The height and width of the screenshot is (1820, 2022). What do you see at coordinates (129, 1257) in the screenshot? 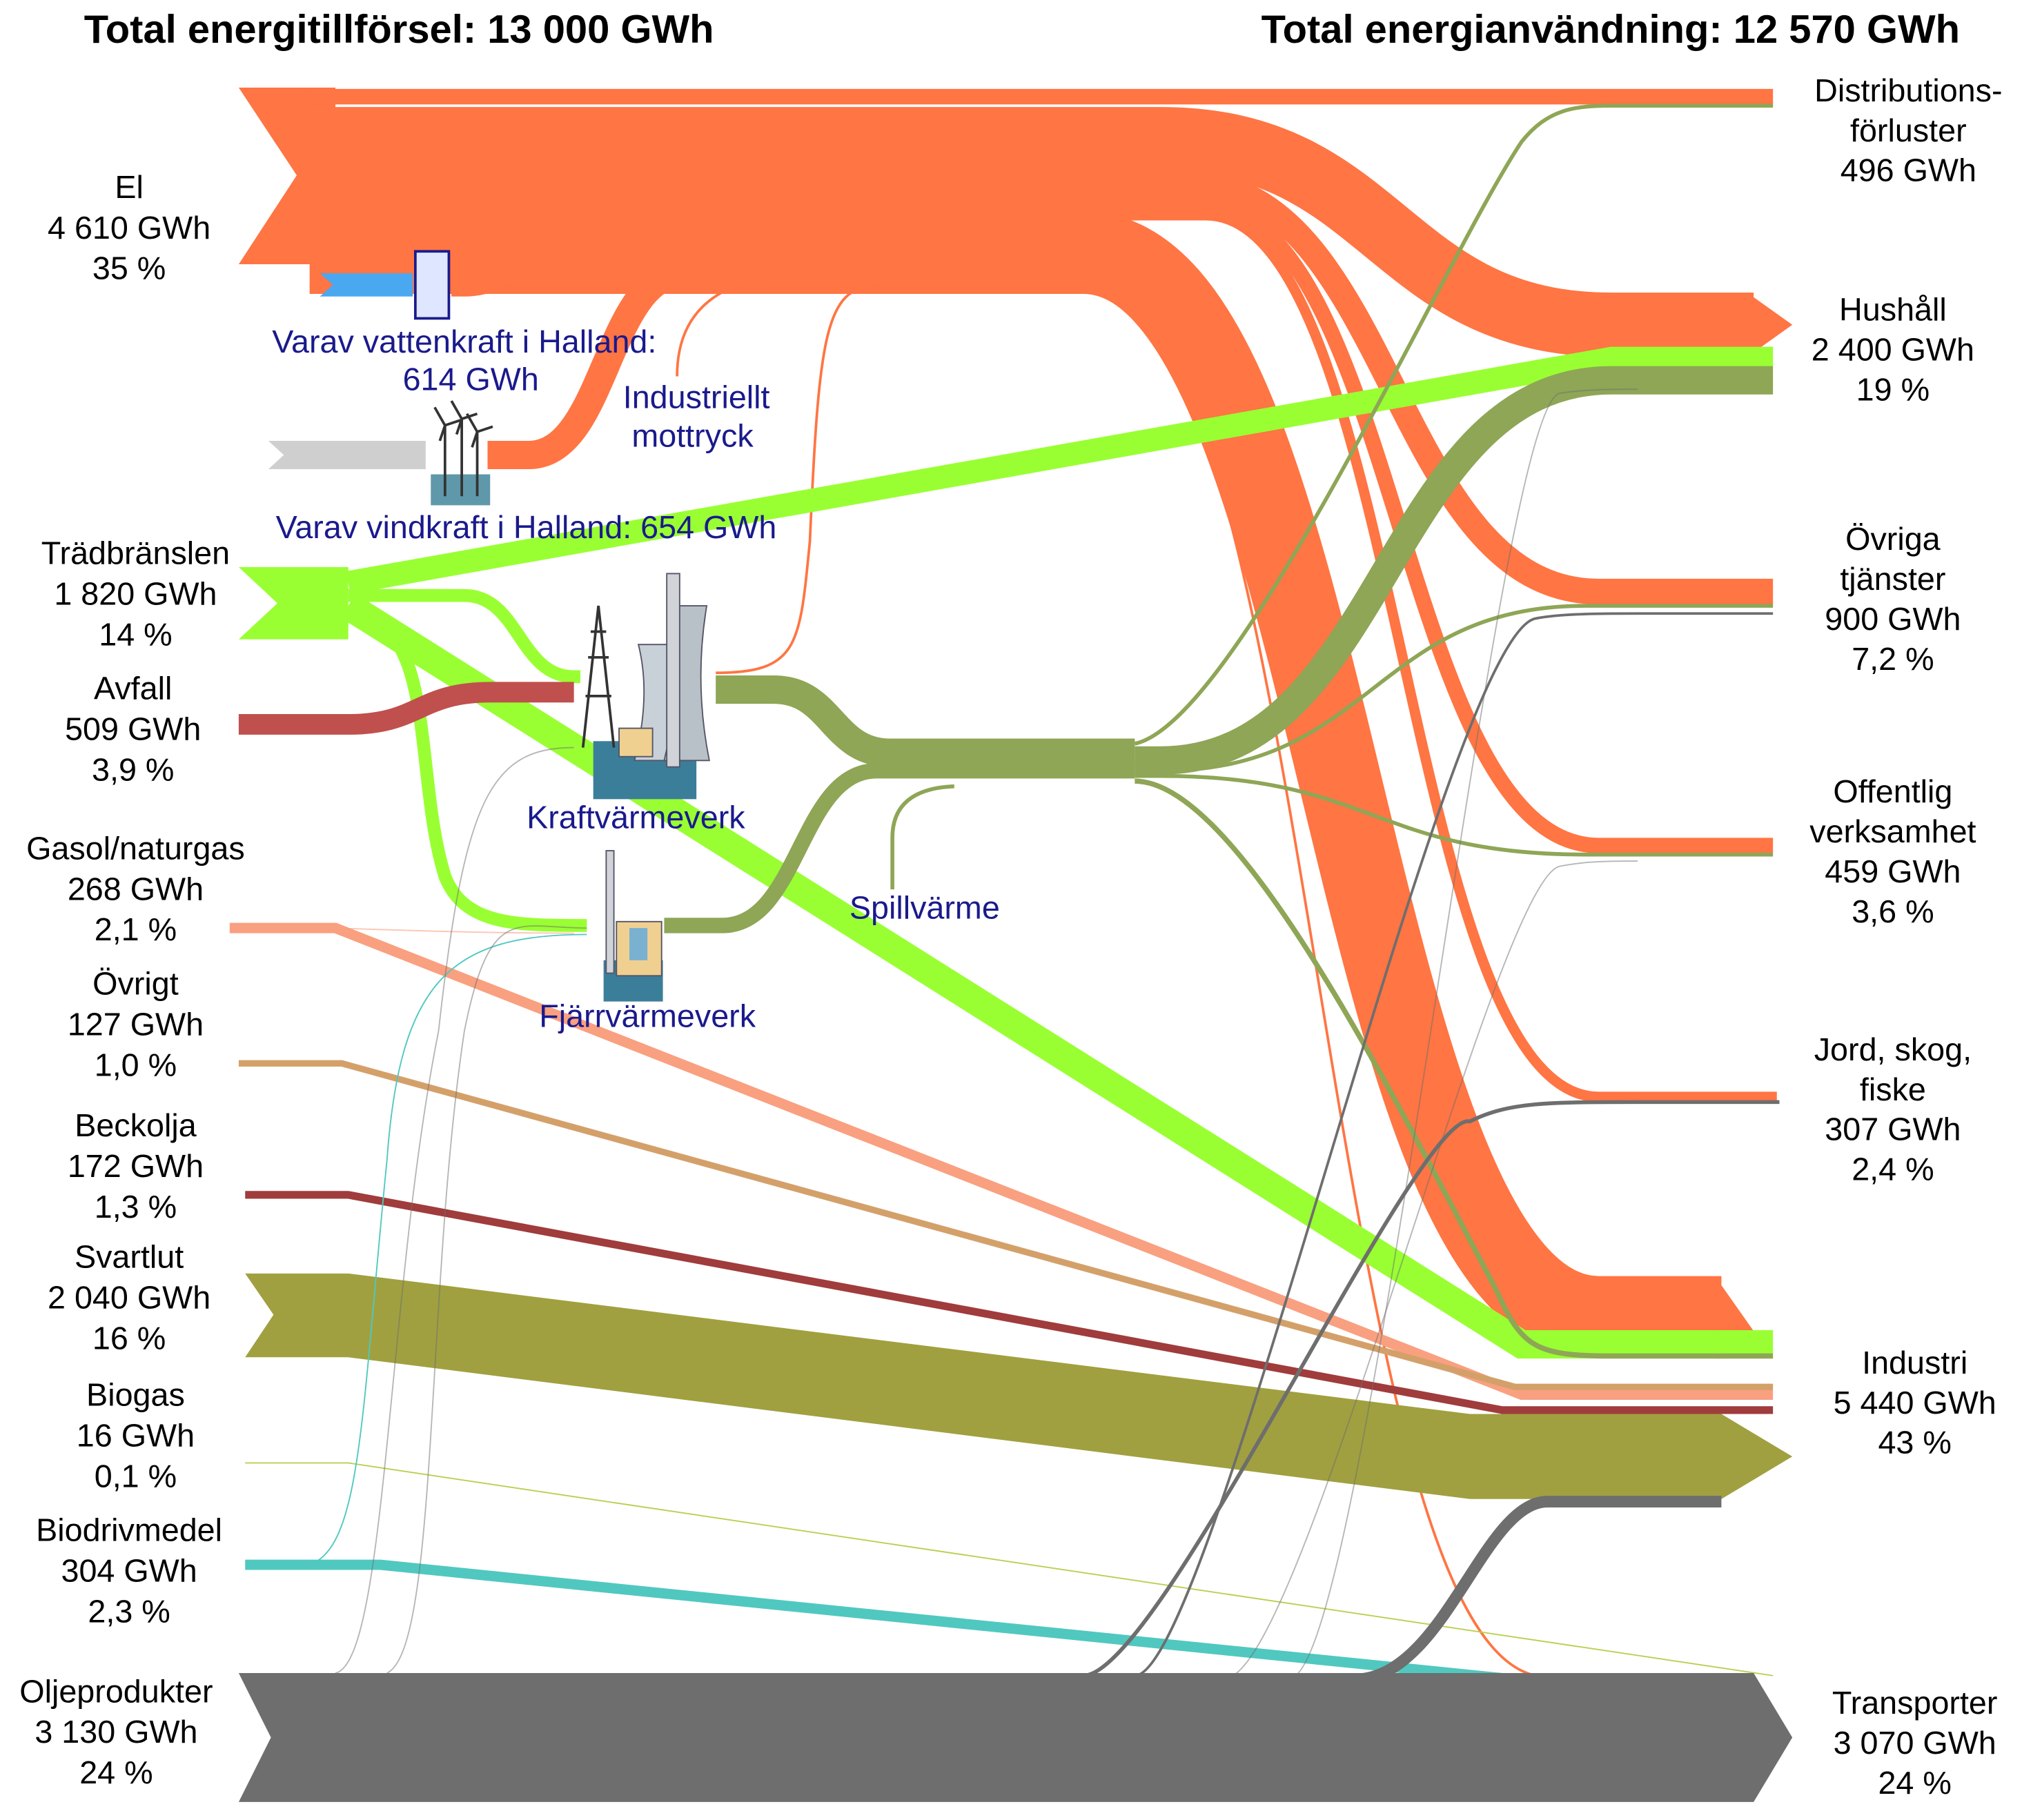
I see `source-label: Svartlut` at bounding box center [129, 1257].